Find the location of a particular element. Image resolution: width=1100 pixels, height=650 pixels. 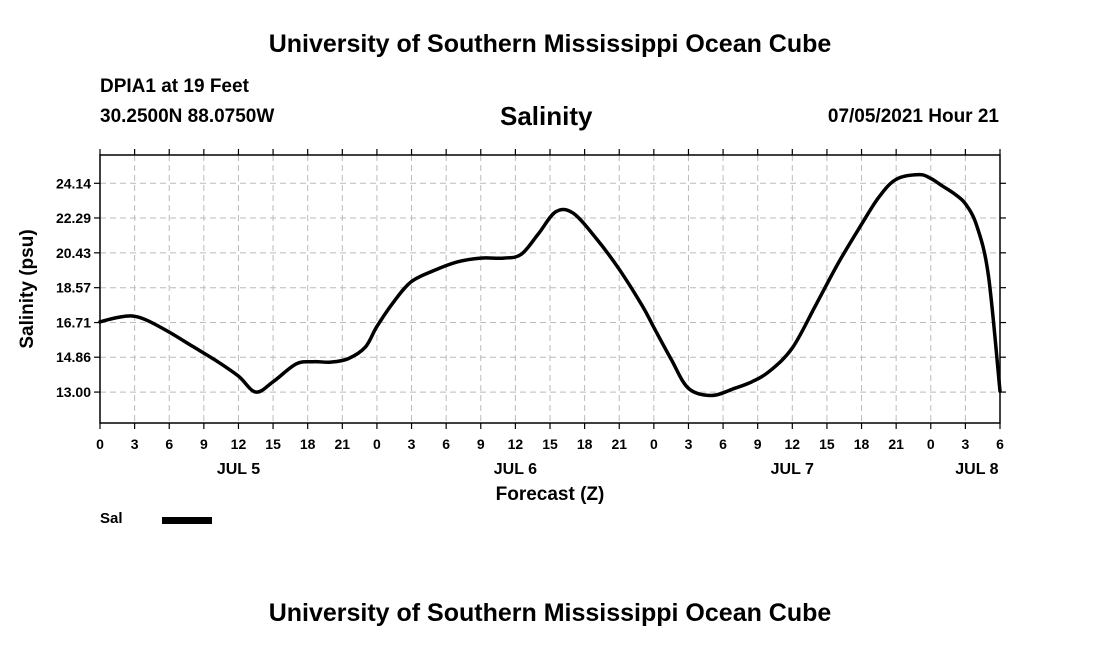

forecast-timestamp: 07/05/2021 Hour 21 is located at coordinates (913, 116).